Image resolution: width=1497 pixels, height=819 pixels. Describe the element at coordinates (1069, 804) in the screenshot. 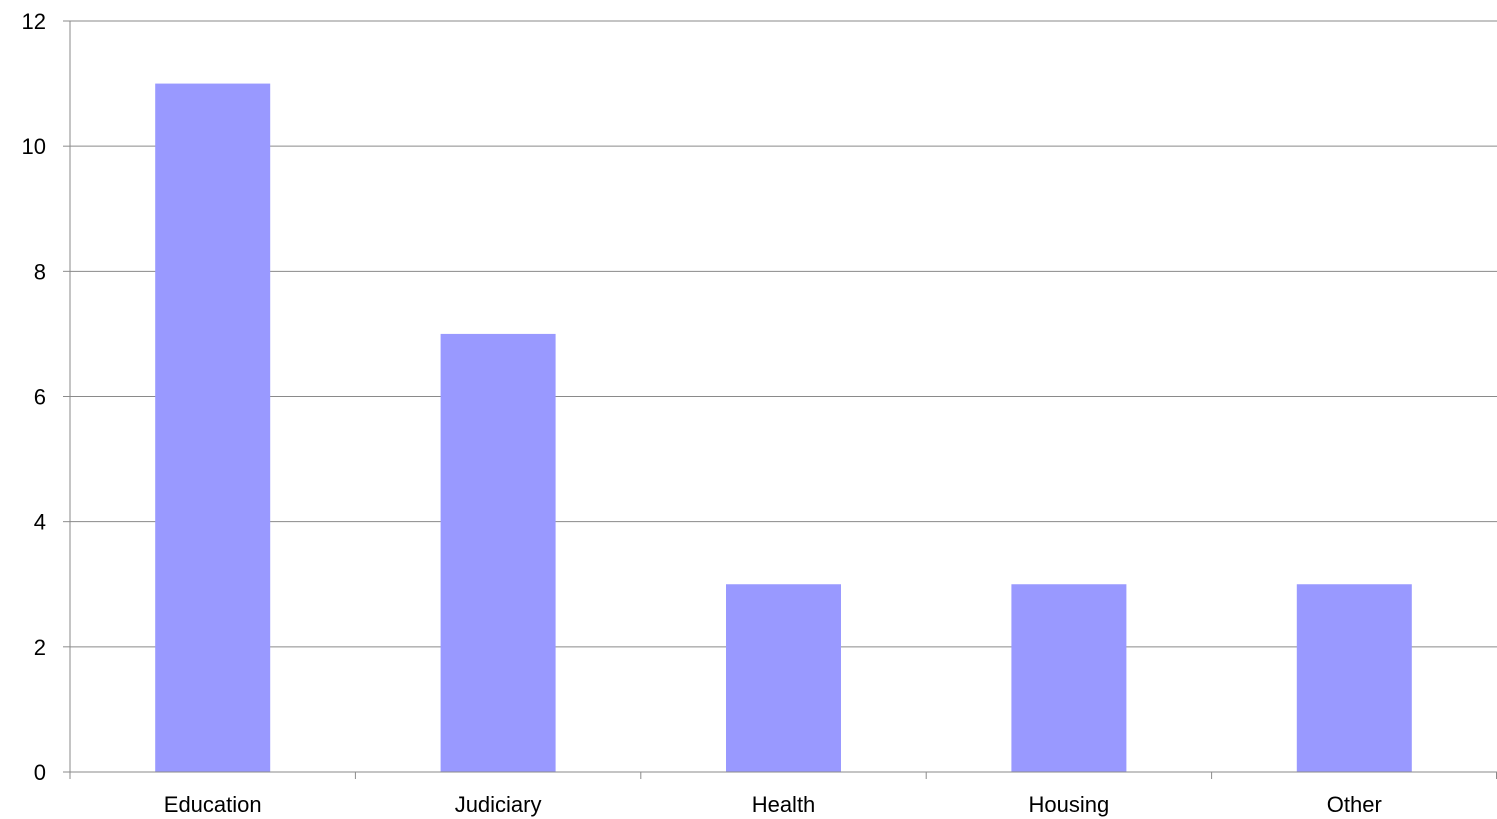

I see `x-tick-label-housing: Housing` at that location.